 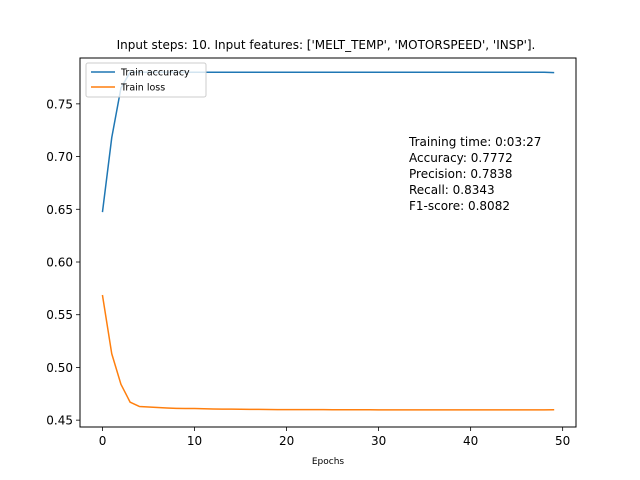 What do you see at coordinates (328, 462) in the screenshot?
I see `x-axis-label: Epochs` at bounding box center [328, 462].